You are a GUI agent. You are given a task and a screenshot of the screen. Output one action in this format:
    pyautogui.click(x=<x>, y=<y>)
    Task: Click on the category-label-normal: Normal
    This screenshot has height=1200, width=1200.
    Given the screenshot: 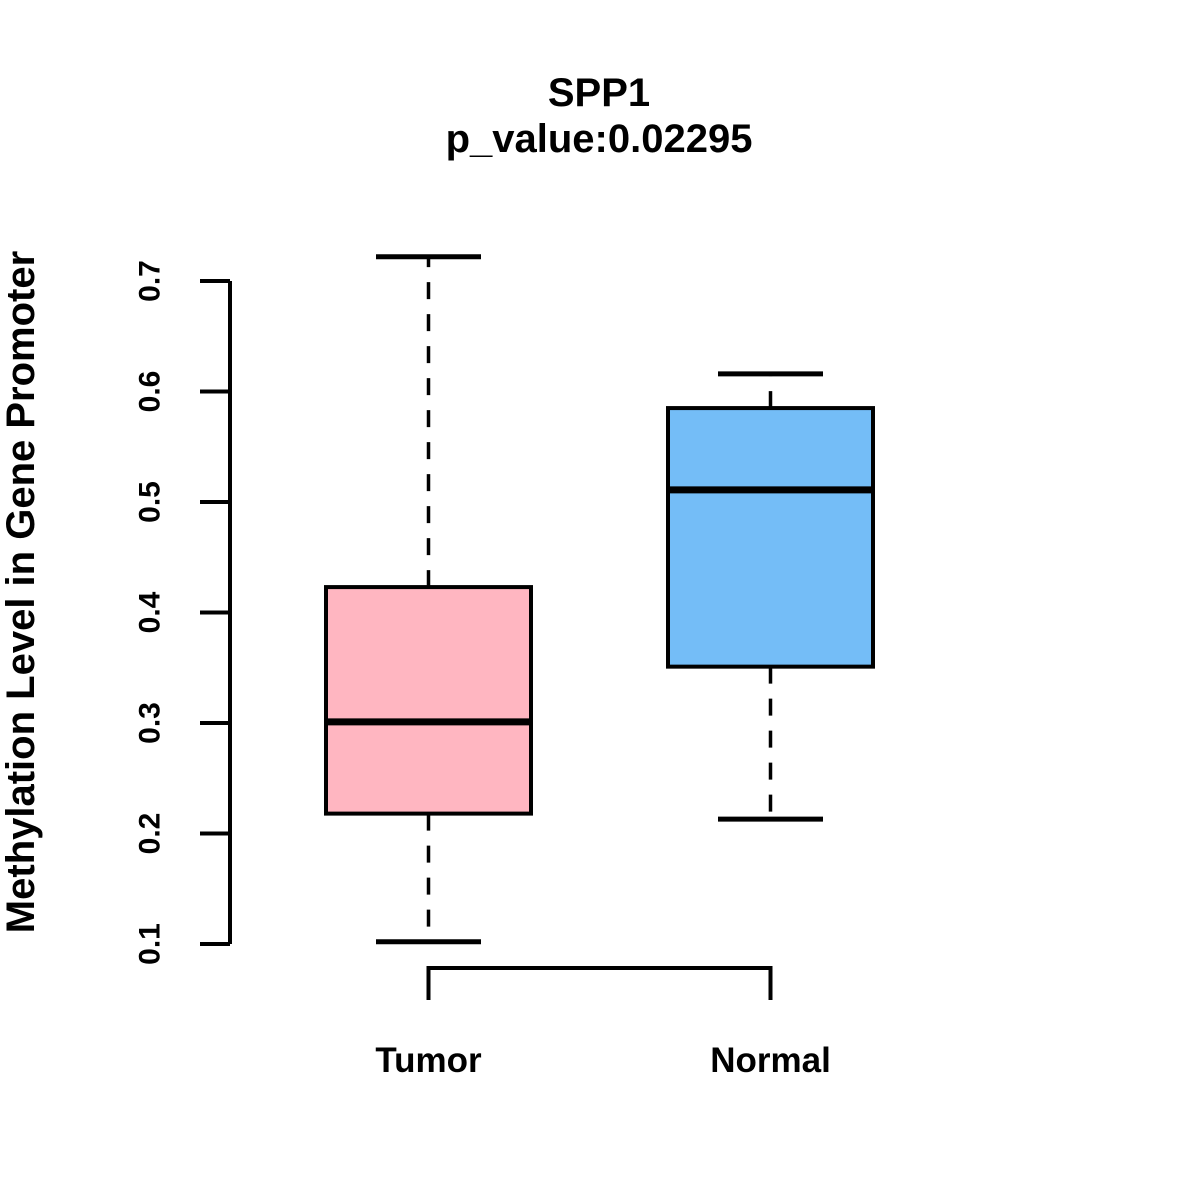 What is the action you would take?
    pyautogui.click(x=770, y=1060)
    